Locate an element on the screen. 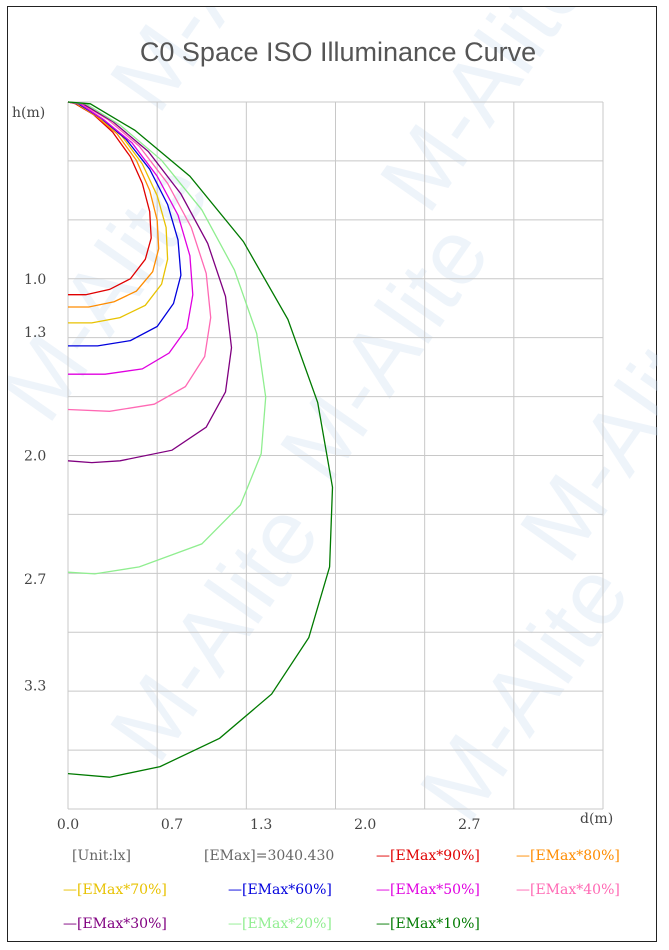 Image resolution: width=669 pixels, height=950 pixels. legend-entry: —[EMax*70%] is located at coordinates (115, 890).